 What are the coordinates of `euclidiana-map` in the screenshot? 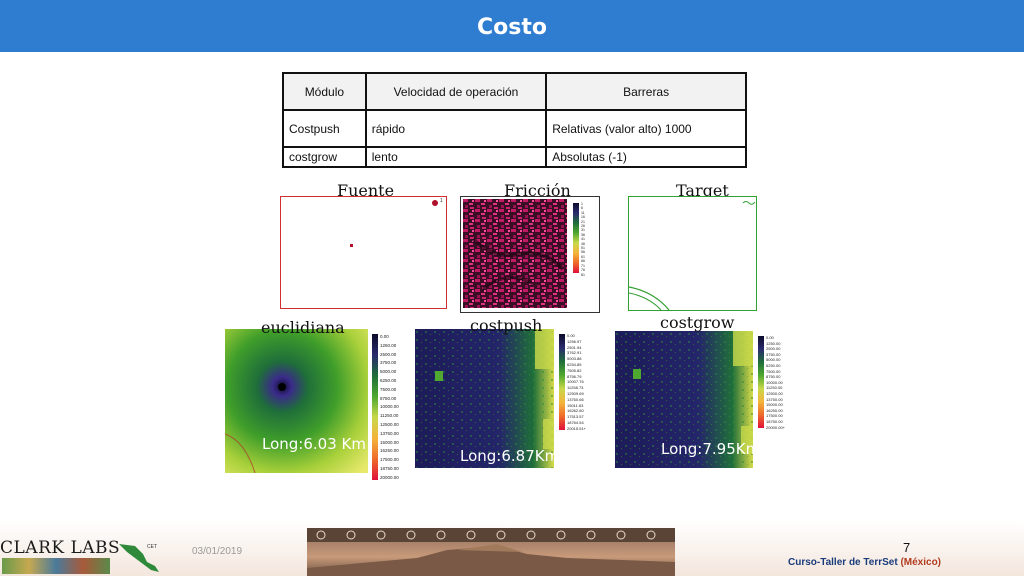 It's located at (296, 401).